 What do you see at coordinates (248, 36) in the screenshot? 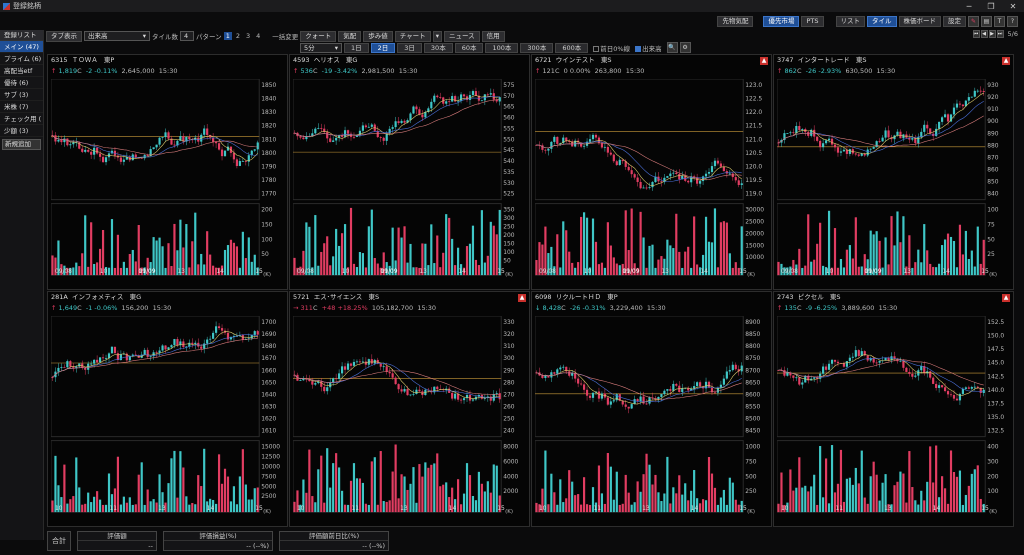
I see `pattern-3: 3` at bounding box center [248, 36].